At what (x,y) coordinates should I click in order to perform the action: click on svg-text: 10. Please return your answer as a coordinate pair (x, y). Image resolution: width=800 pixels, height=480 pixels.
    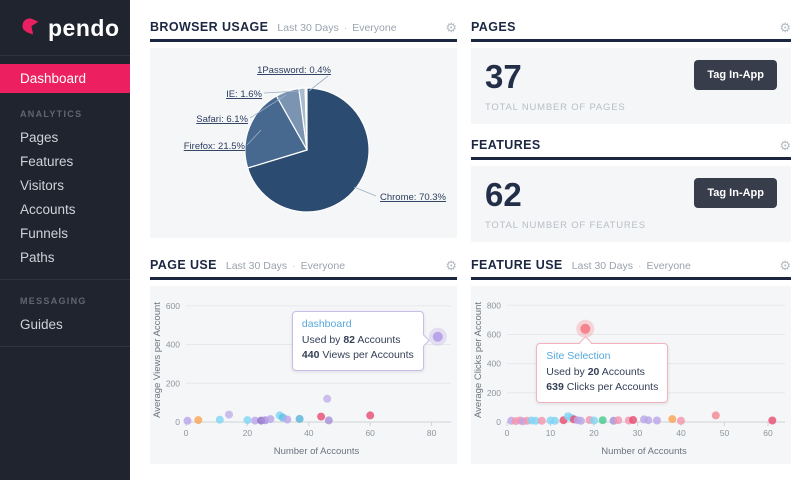
    Looking at the image, I should click on (551, 433).